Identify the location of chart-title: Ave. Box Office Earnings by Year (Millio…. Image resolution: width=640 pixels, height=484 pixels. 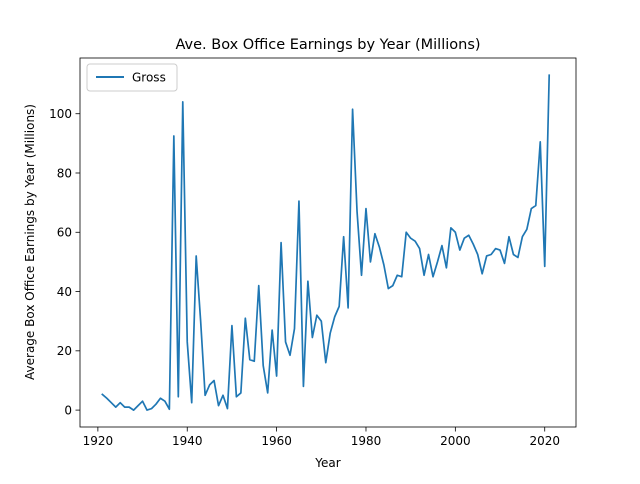
(327, 45).